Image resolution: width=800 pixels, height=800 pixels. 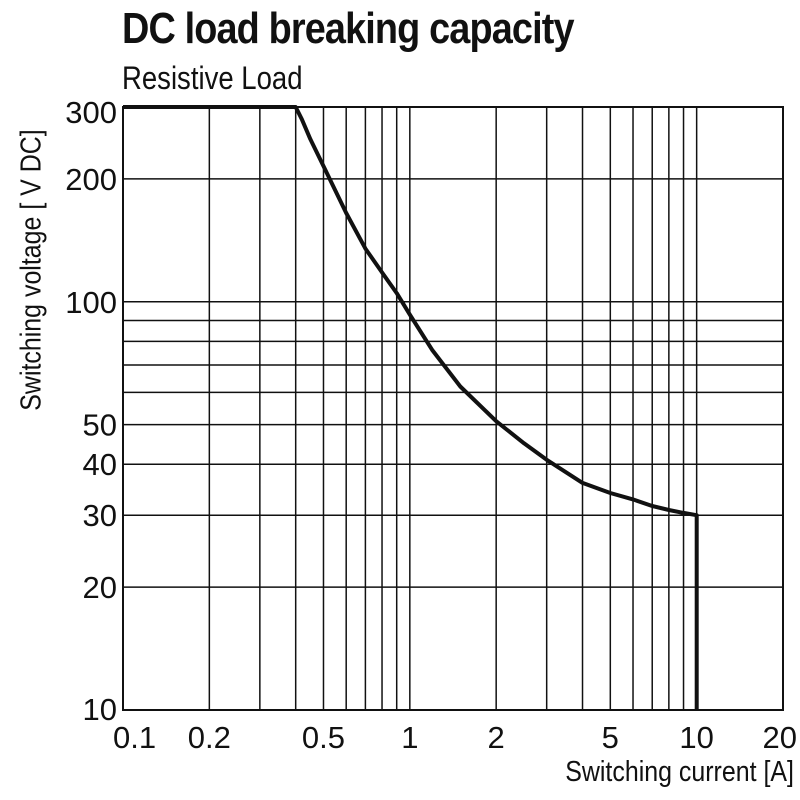 What do you see at coordinates (610, 737) in the screenshot?
I see `x-tick-label: 5` at bounding box center [610, 737].